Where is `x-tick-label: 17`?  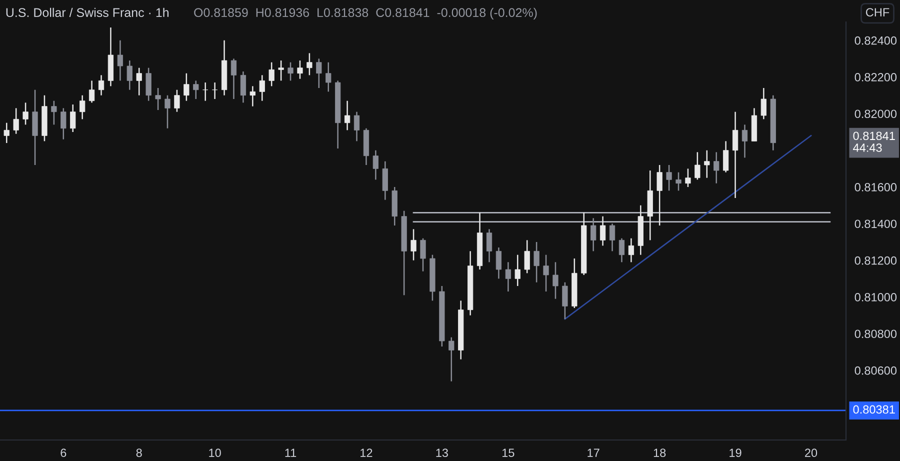
x-tick-label: 17 is located at coordinates (594, 452).